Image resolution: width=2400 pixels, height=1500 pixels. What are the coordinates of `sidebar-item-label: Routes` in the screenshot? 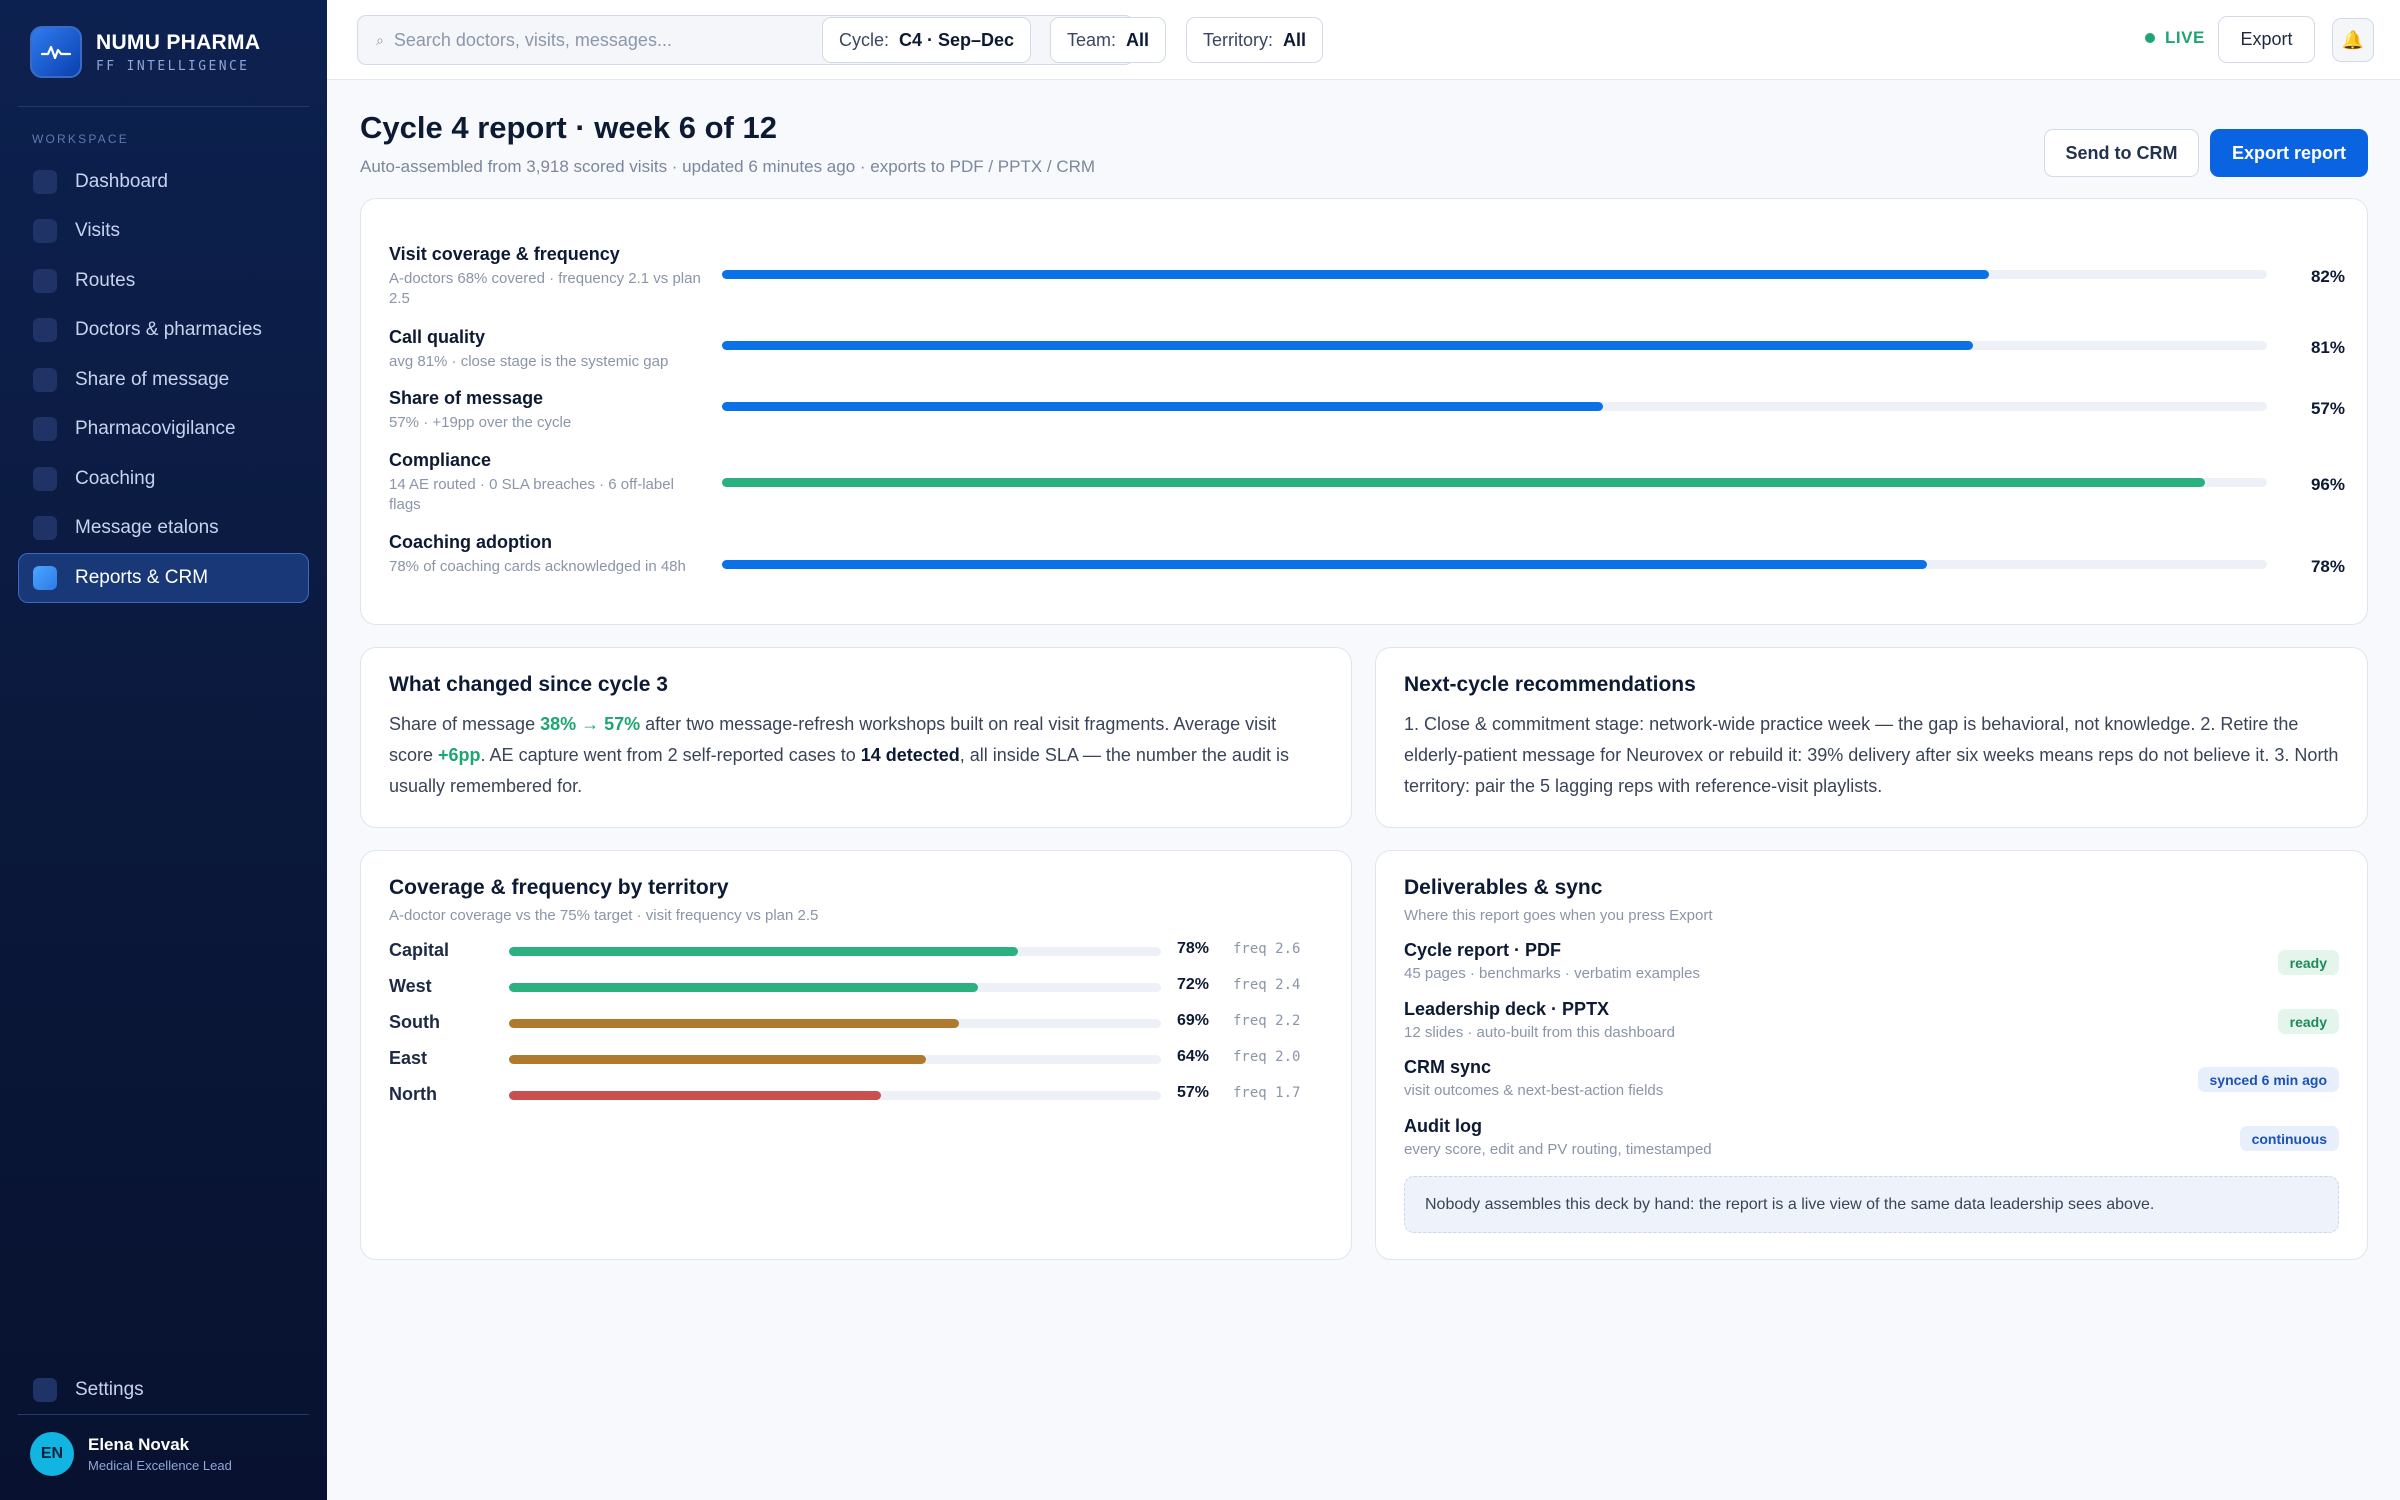 It's located at (105, 280).